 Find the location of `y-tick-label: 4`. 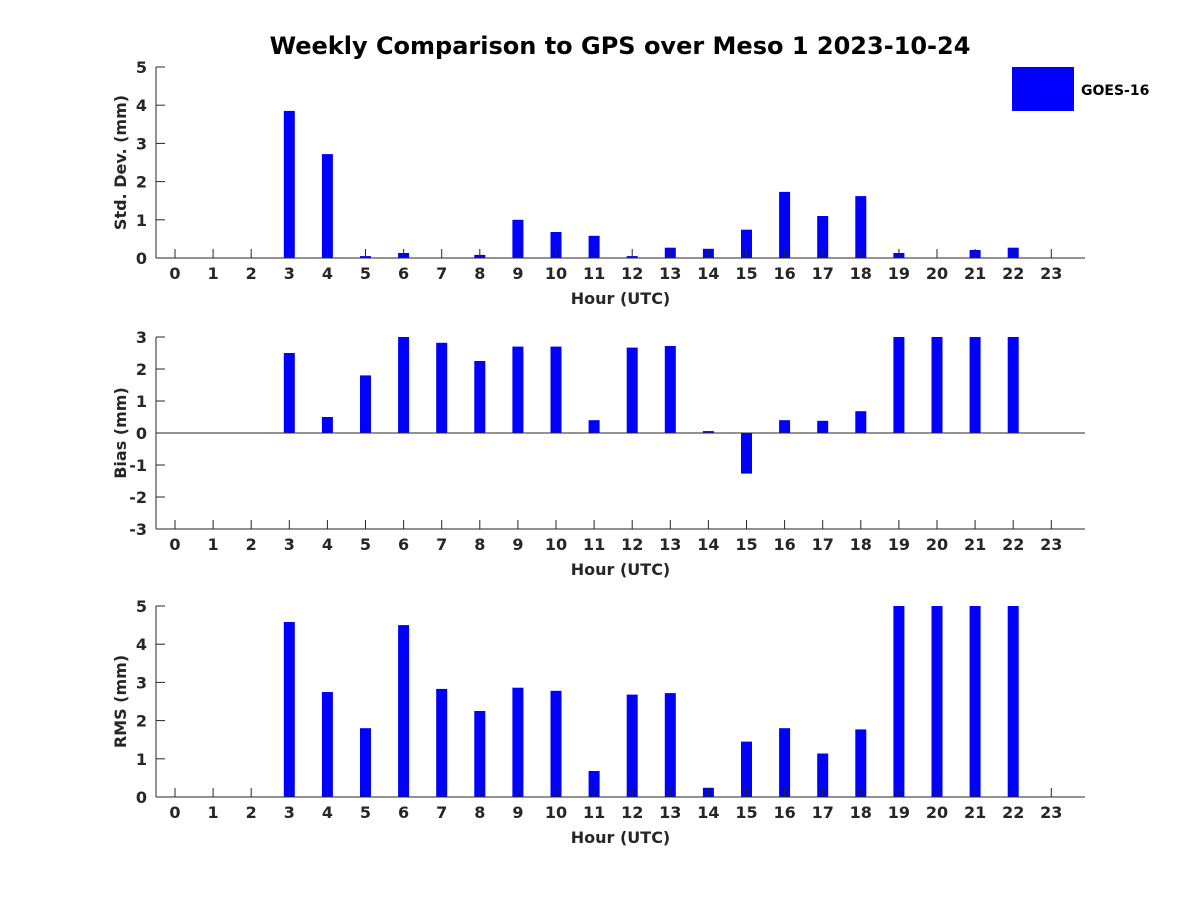

y-tick-label: 4 is located at coordinates (141, 105).